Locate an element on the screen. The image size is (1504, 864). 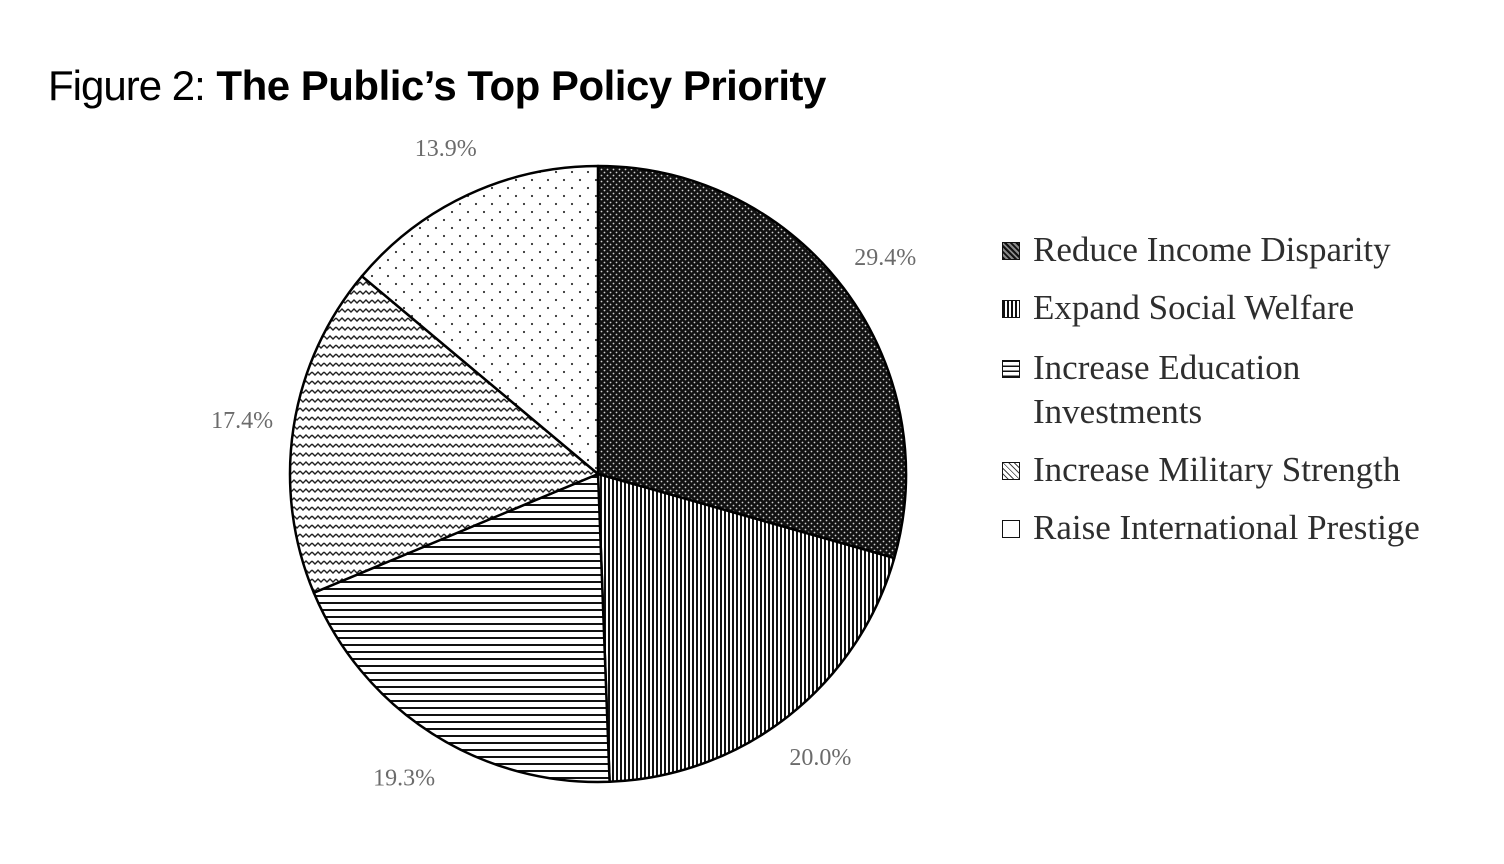
pie-slice-expand-social-welfare is located at coordinates (746, 628).